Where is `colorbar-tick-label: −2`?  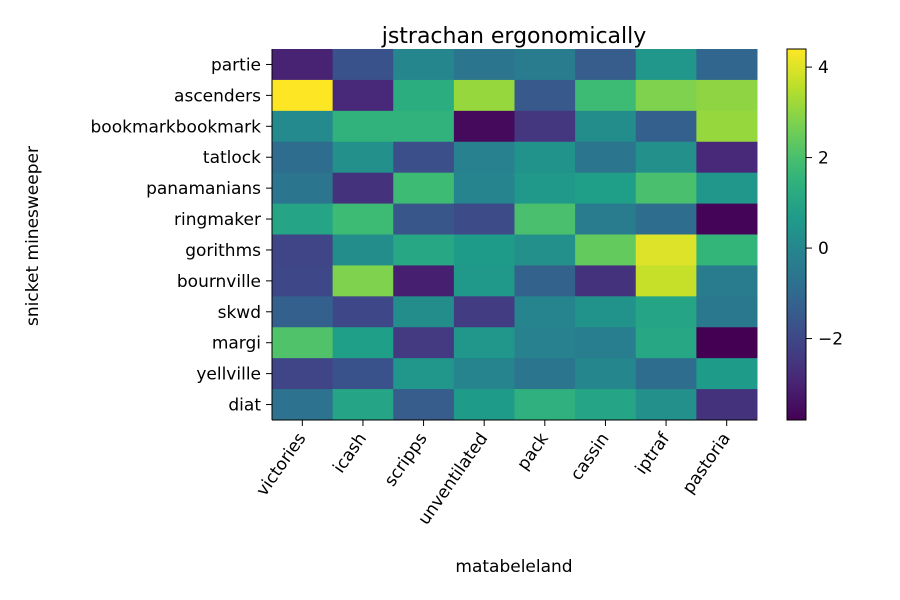
colorbar-tick-label: −2 is located at coordinates (830, 340).